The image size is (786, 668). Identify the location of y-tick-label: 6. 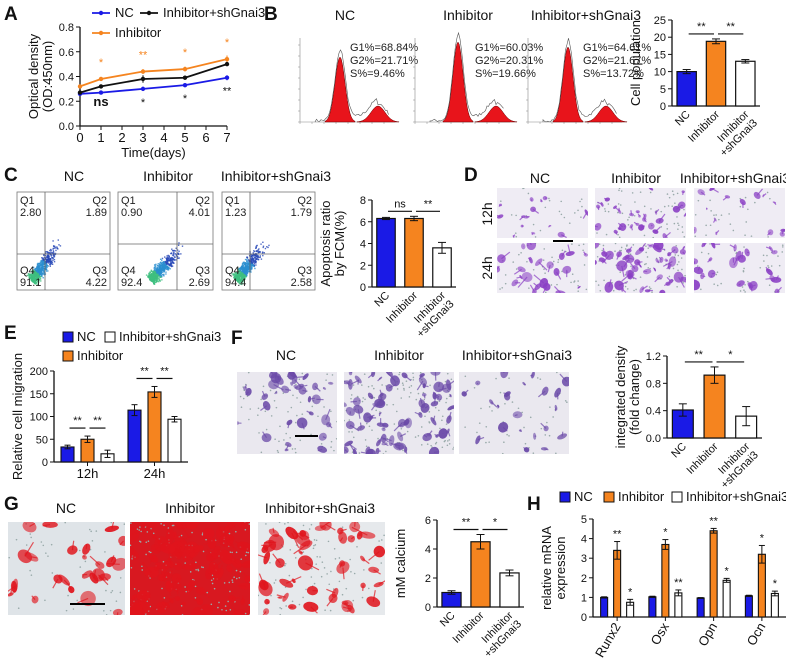
(428, 521).